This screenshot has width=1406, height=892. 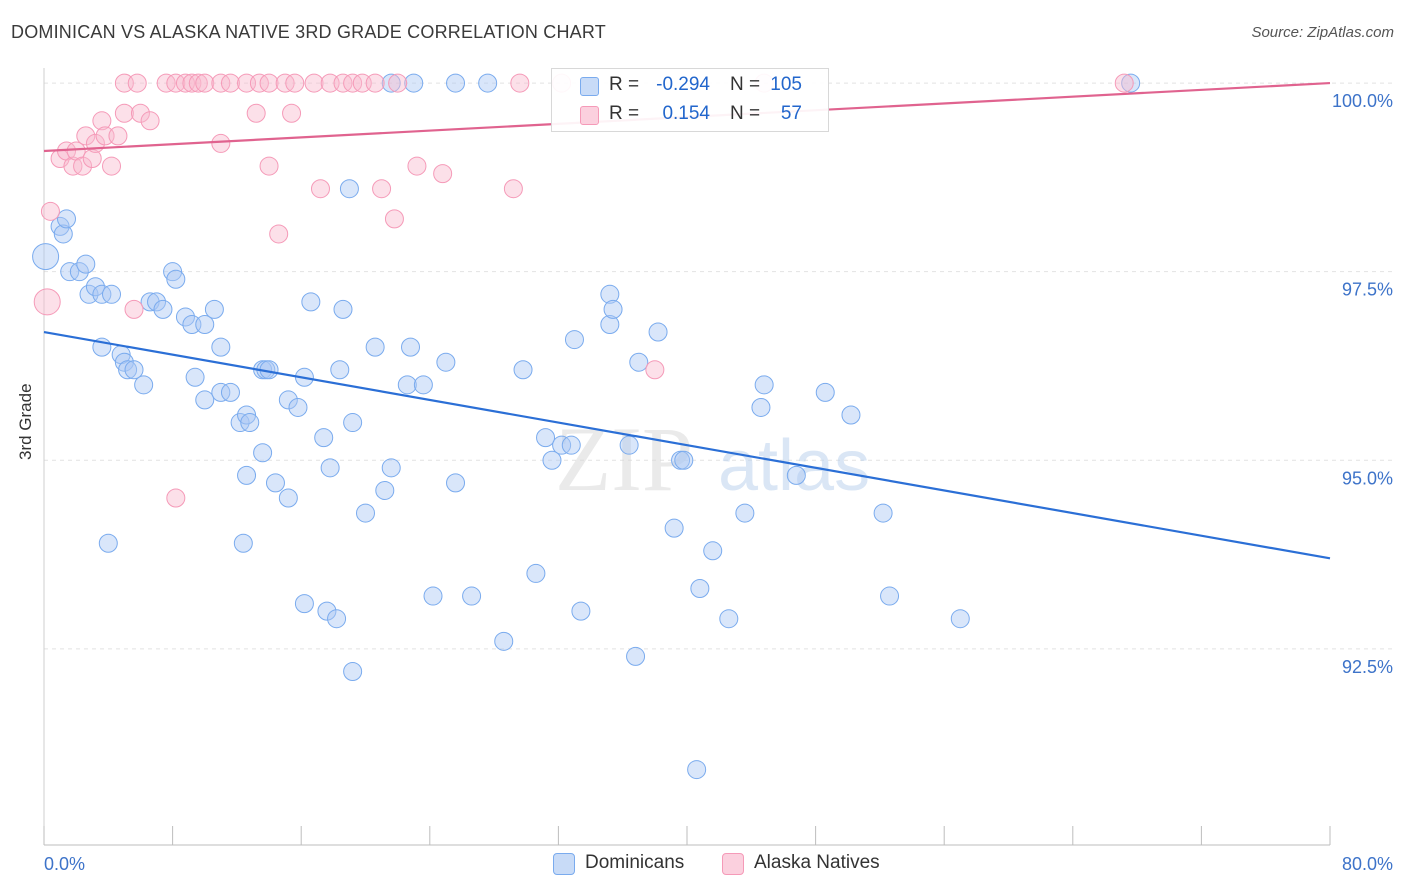 What do you see at coordinates (1367, 290) in the screenshot?
I see `y-tick-label: 97.5%` at bounding box center [1367, 290].